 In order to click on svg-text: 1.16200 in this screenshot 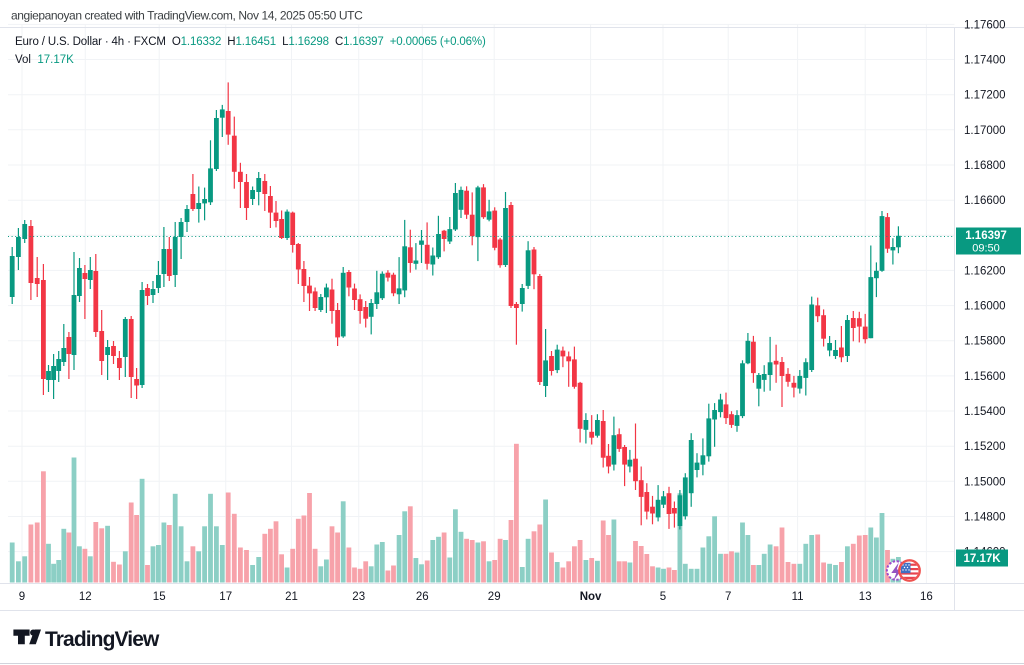, I will do `click(985, 271)`.